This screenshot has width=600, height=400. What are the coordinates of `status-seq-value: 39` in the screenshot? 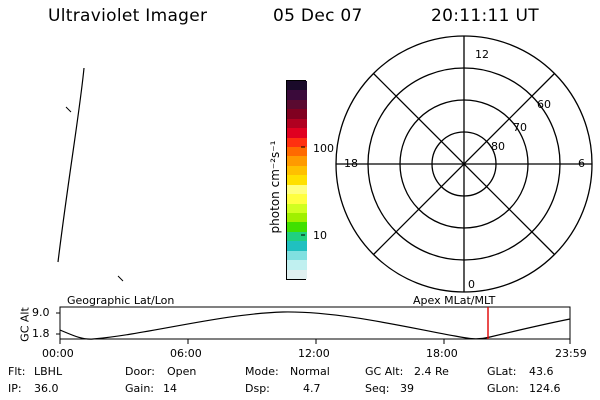 It's located at (407, 388).